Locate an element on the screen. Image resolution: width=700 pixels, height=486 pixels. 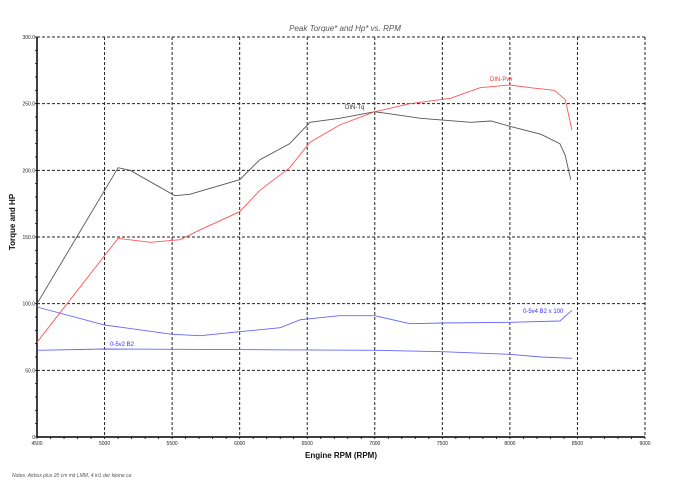
y-tick-label: 0 is located at coordinates (33, 438).